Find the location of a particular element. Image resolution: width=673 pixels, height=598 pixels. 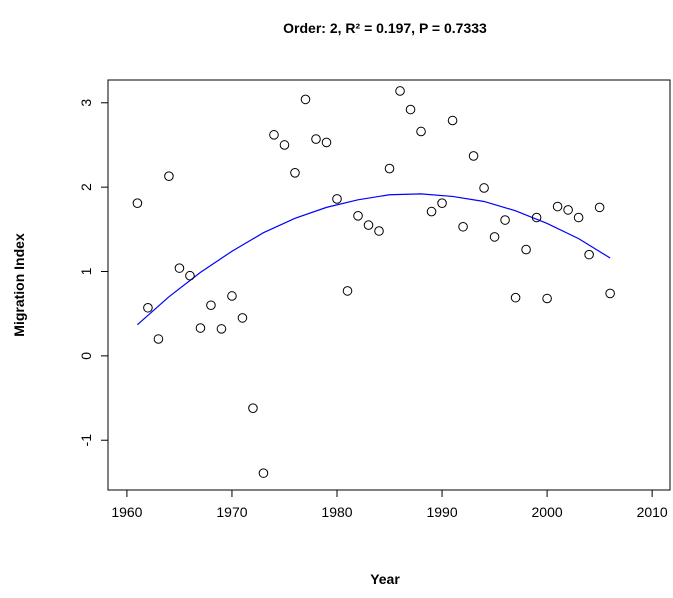

x-tick-label: 1970 is located at coordinates (231, 512).